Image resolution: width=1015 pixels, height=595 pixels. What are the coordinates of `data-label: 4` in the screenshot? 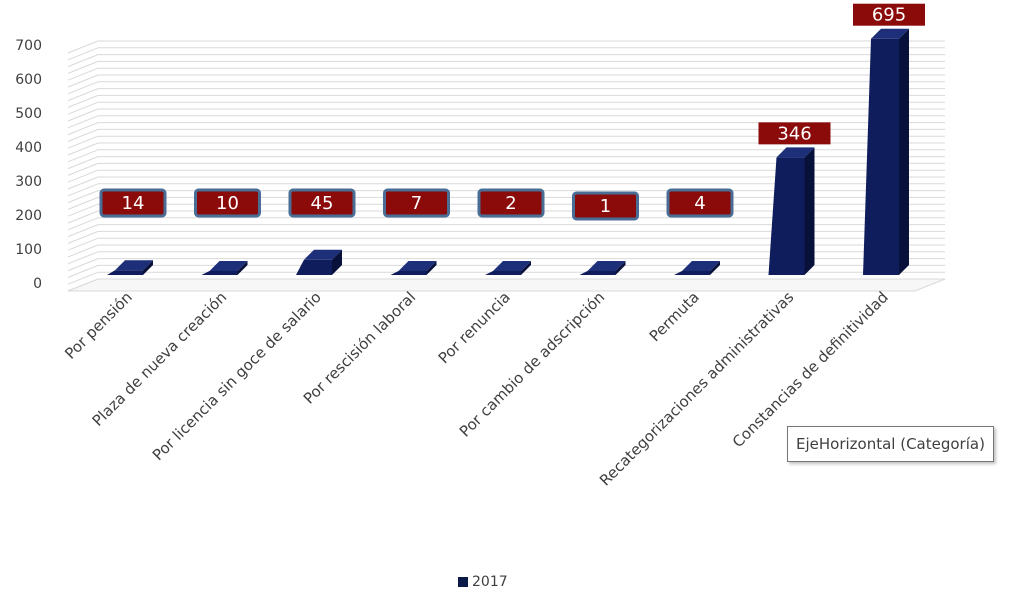 It's located at (699, 203).